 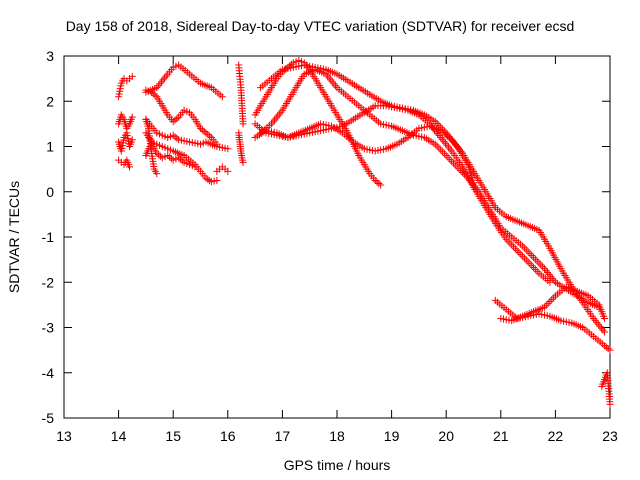 I want to click on x-axis-title: GPS time / hours, so click(x=337, y=465).